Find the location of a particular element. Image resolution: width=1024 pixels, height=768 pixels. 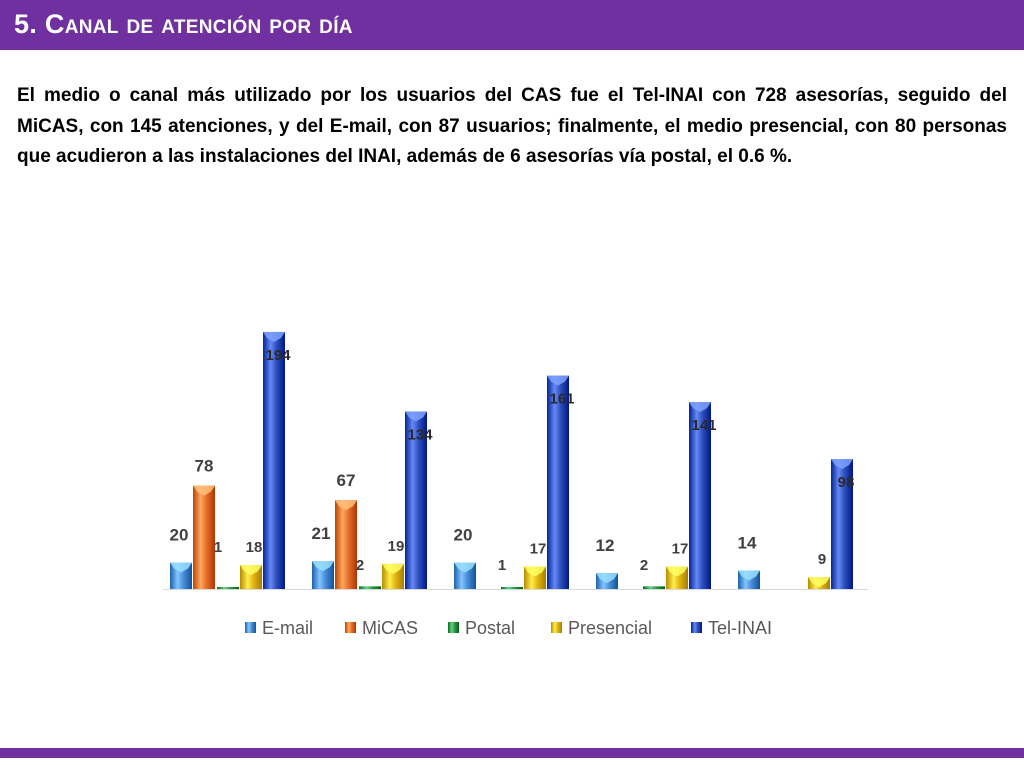

footer-bar is located at coordinates (512, 753).